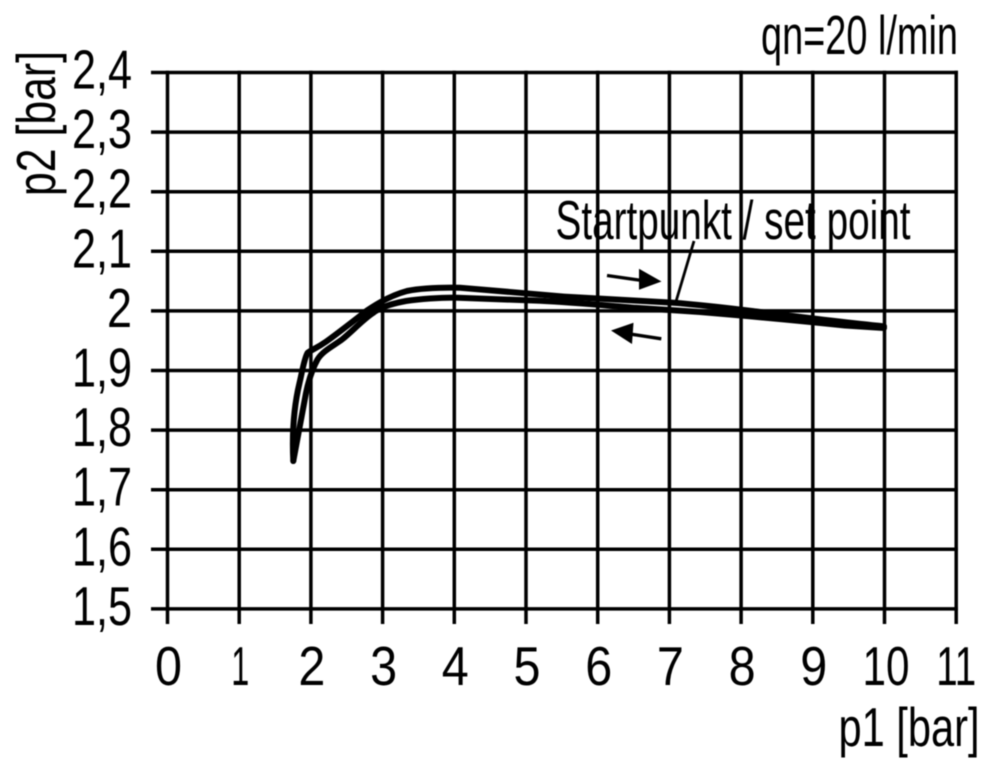  Describe the element at coordinates (383, 666) in the screenshot. I see `svg-text: 3` at that location.